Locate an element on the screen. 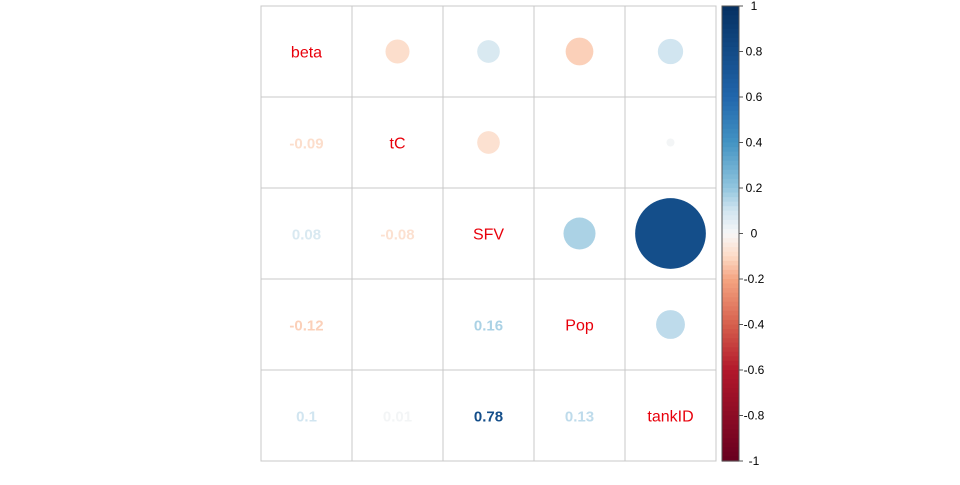 The height and width of the screenshot is (485, 960). colorbar-tick-label: 0.2 is located at coordinates (754, 188).